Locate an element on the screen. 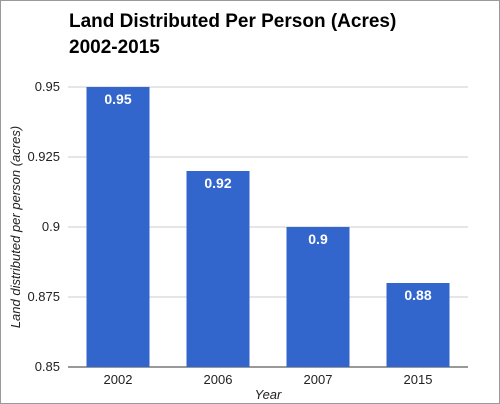  y-tick-label: 0.85 is located at coordinates (47, 366).